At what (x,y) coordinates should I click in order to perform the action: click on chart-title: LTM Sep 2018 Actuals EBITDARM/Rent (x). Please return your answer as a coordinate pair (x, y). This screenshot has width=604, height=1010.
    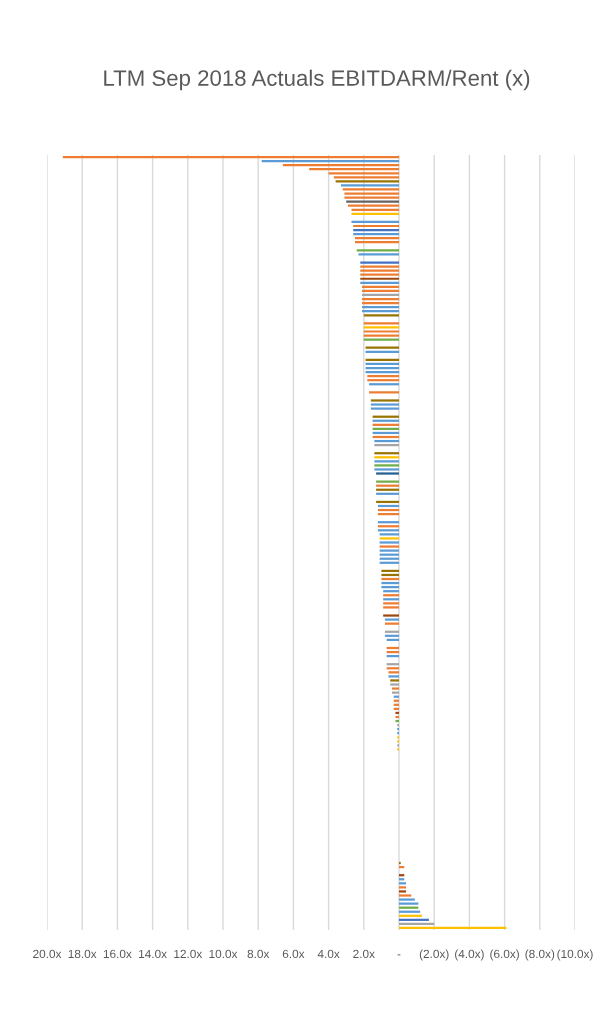
    Looking at the image, I should click on (317, 80).